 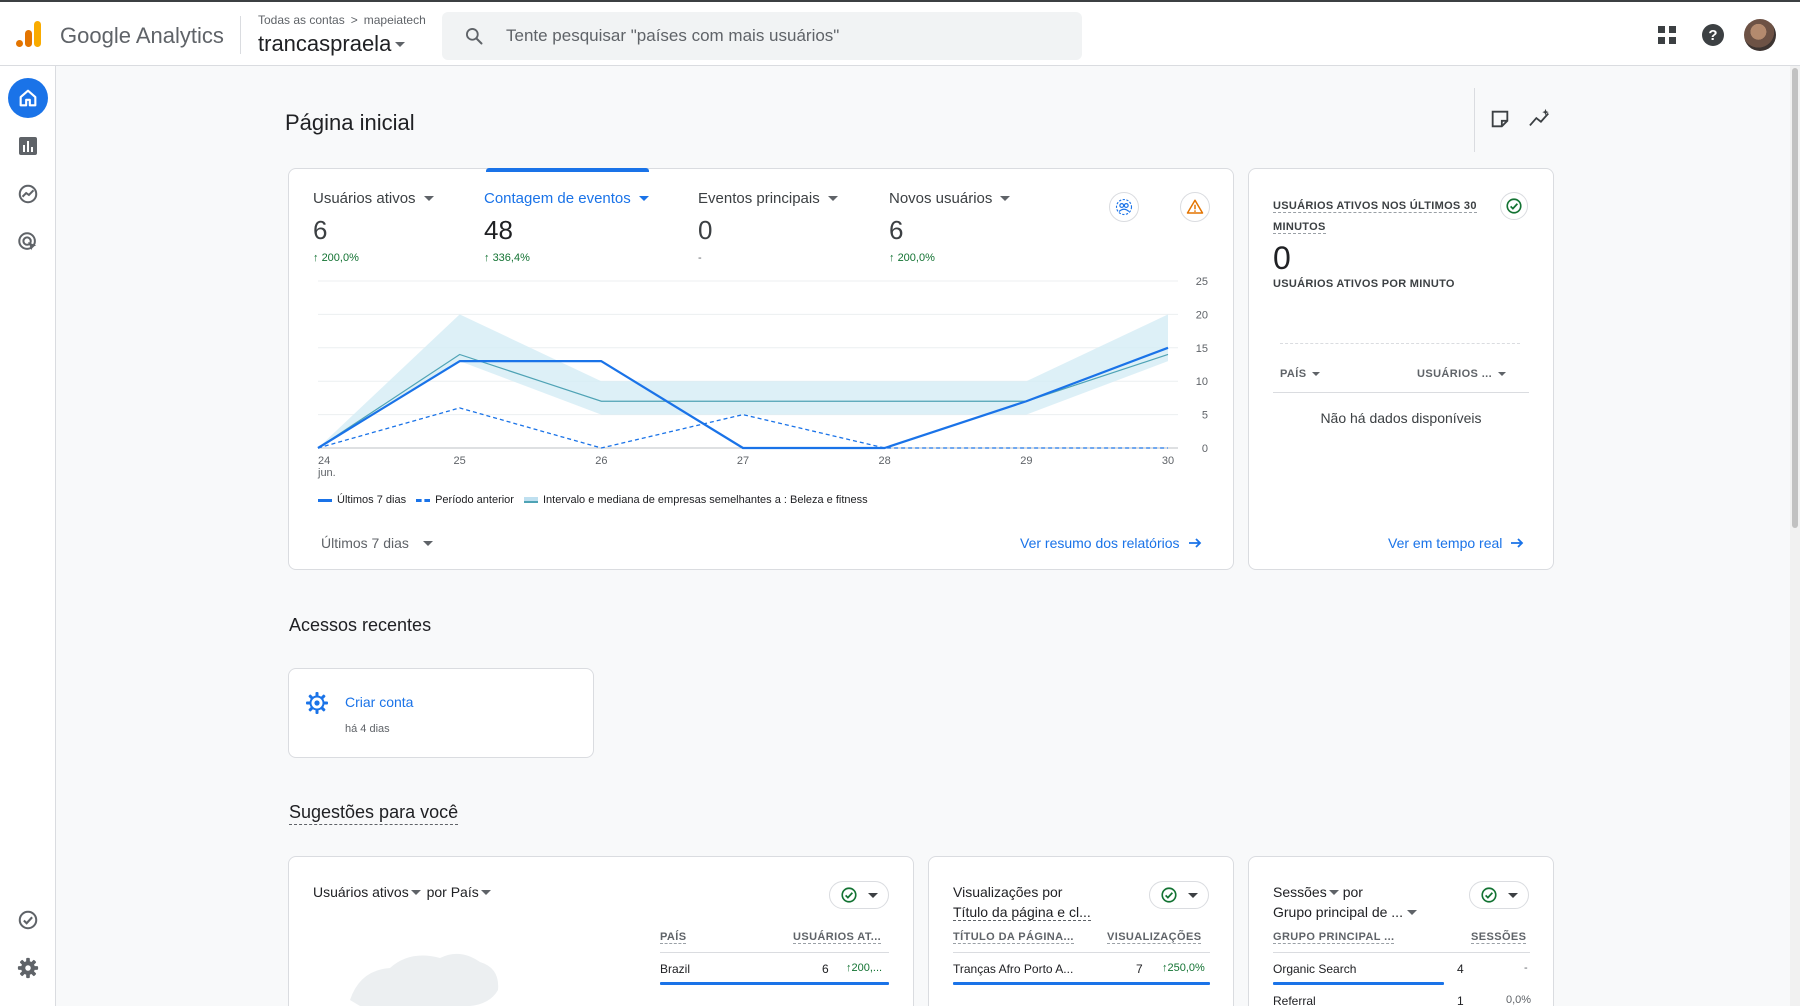 What do you see at coordinates (423, 500) in the screenshot?
I see `legend-swatch-dashed` at bounding box center [423, 500].